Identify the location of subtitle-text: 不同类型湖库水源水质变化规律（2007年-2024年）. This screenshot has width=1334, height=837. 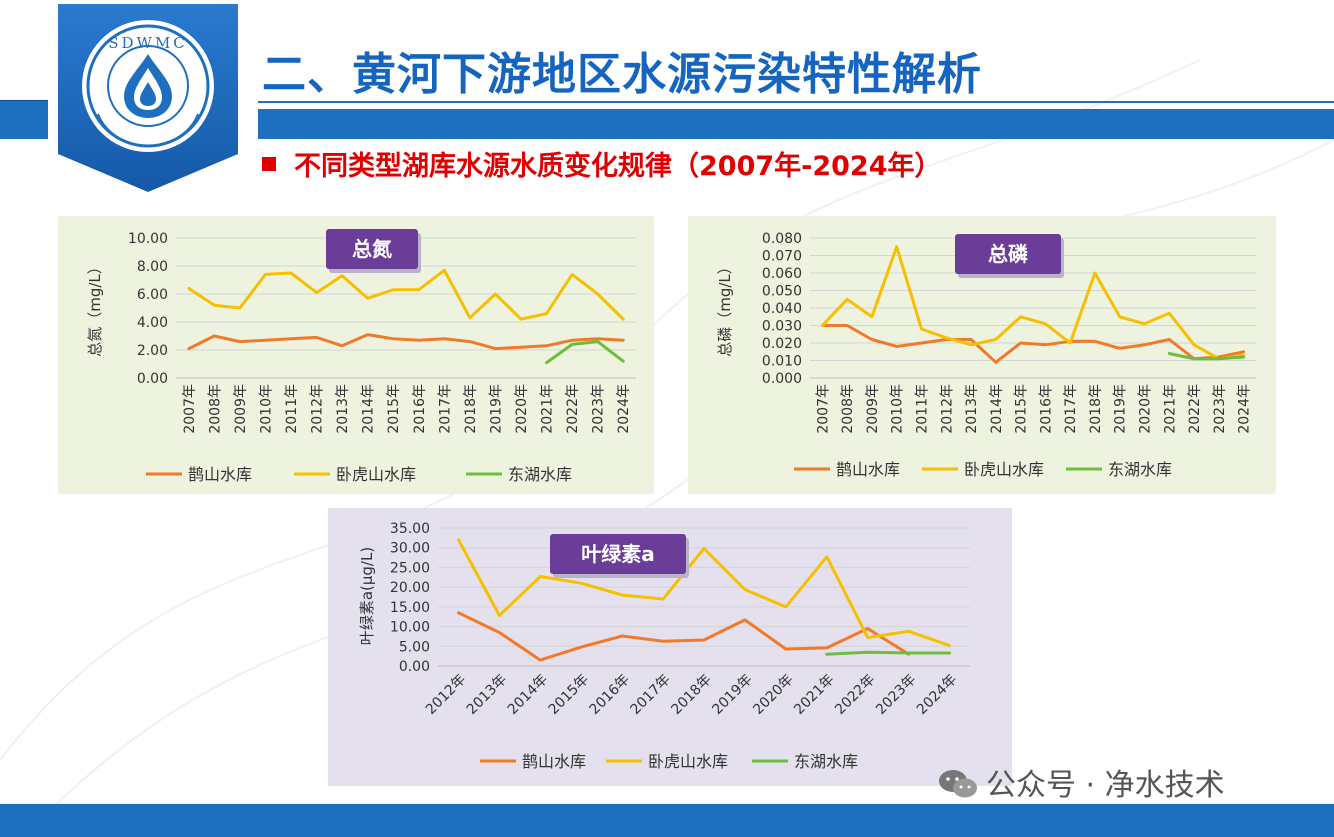
(618, 166).